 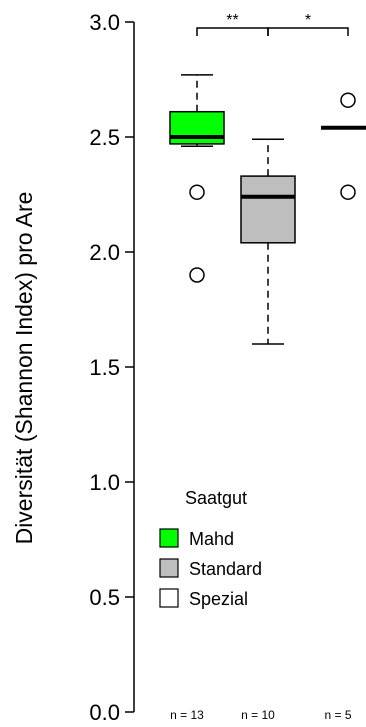 What do you see at coordinates (343, 146) in the screenshot?
I see `boxplot-spezial` at bounding box center [343, 146].